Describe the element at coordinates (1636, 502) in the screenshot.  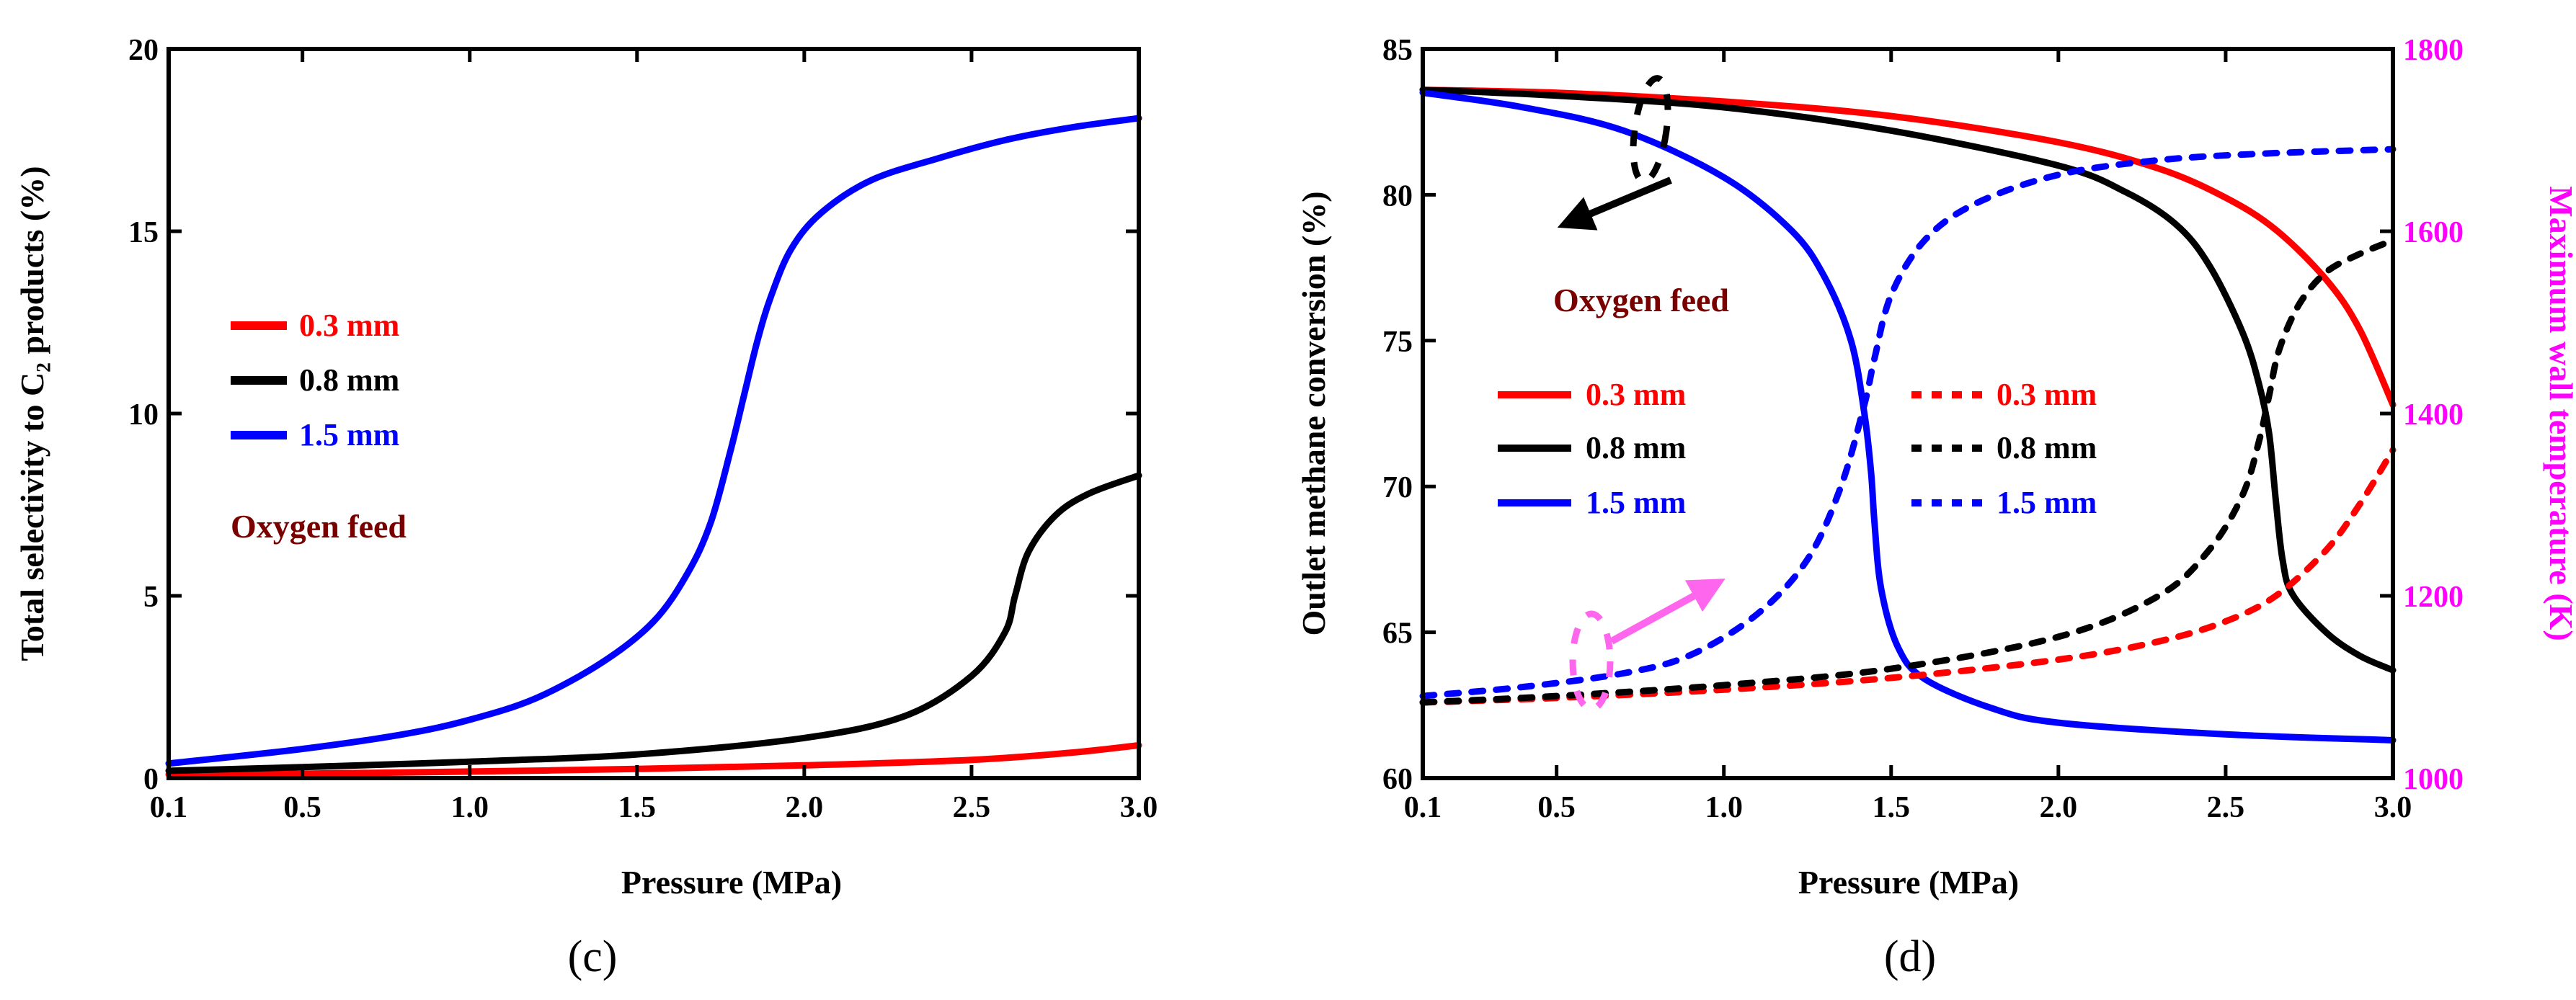
I see `legend-label-d-solid-1.5mm: 1.5 mm` at that location.